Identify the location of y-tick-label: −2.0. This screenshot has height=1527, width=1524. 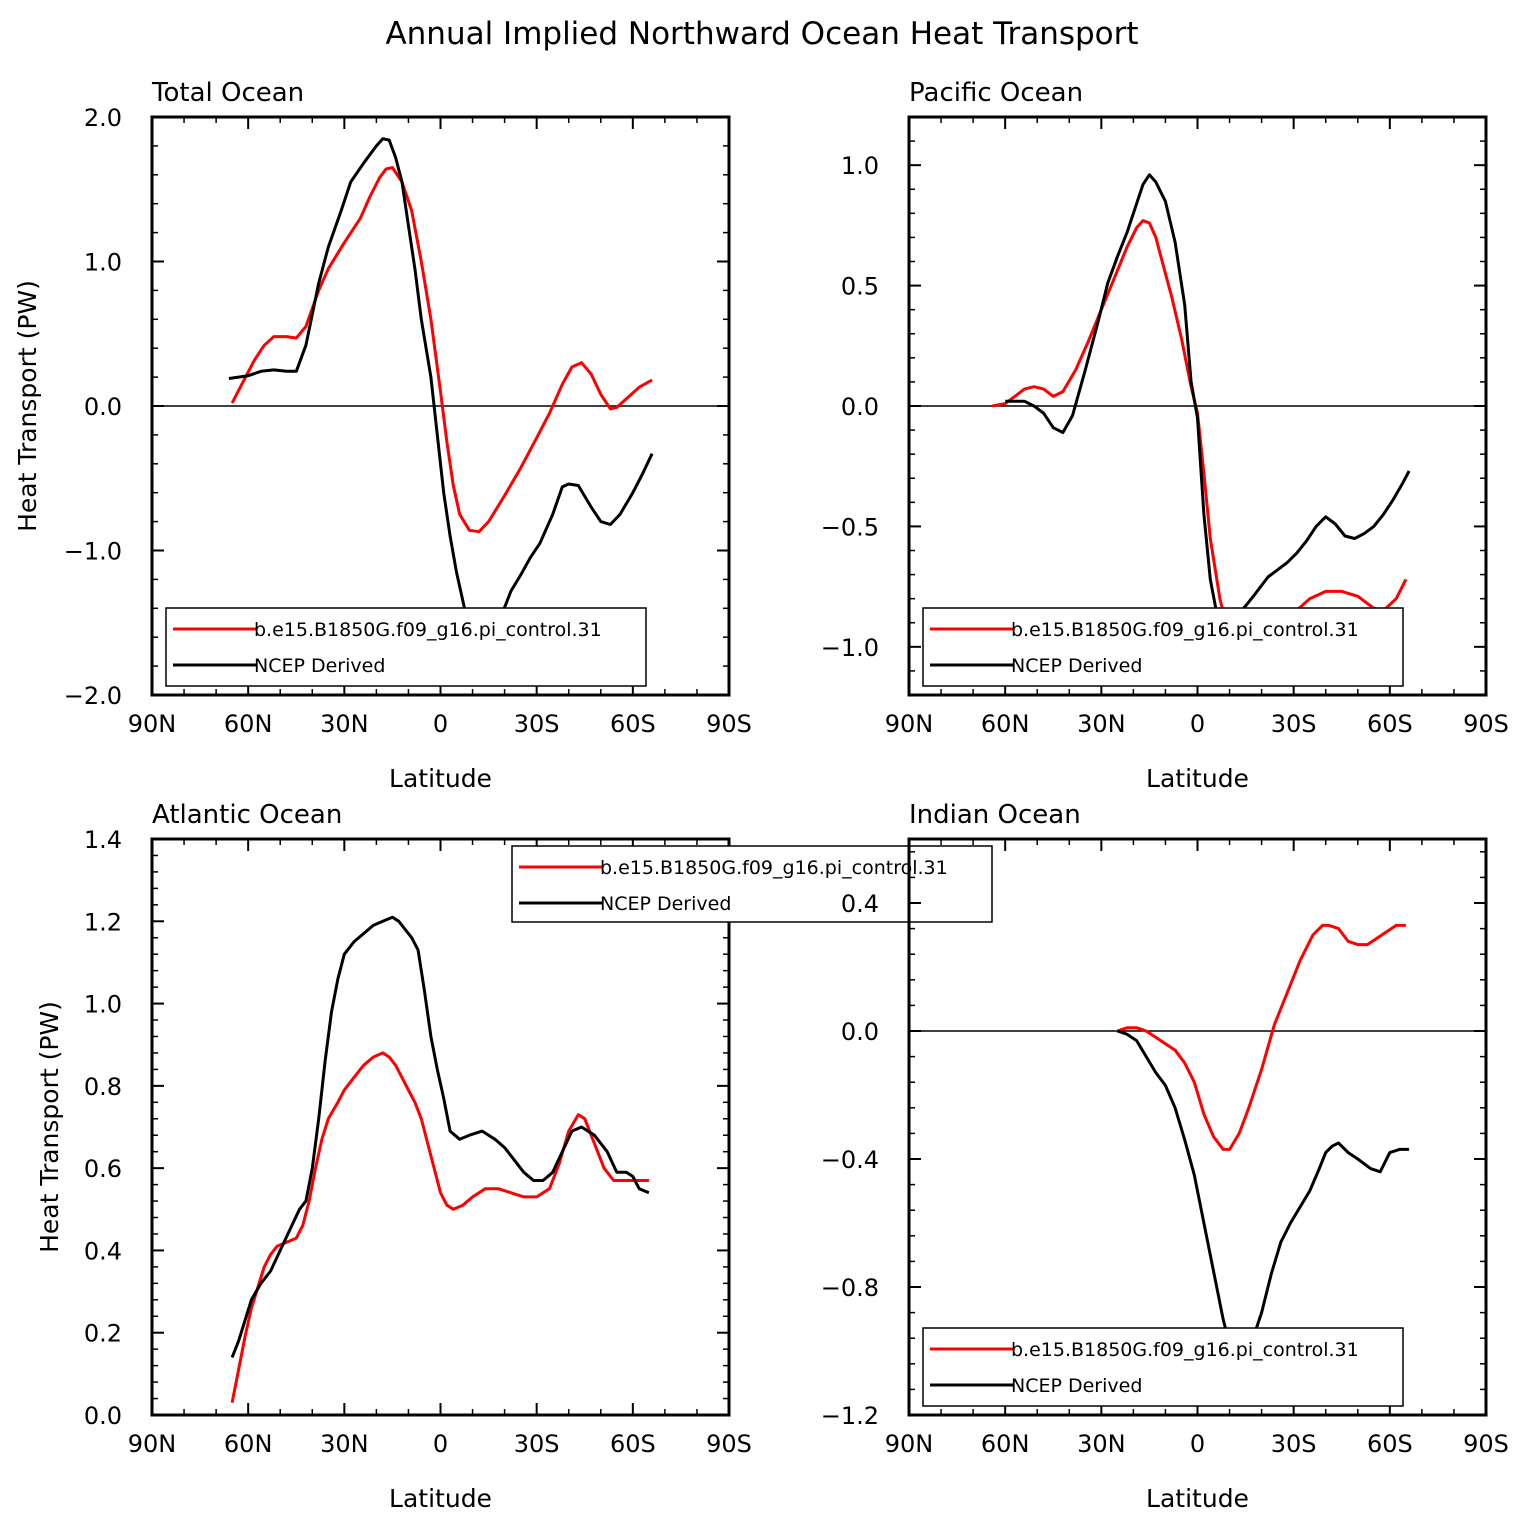
(93, 696).